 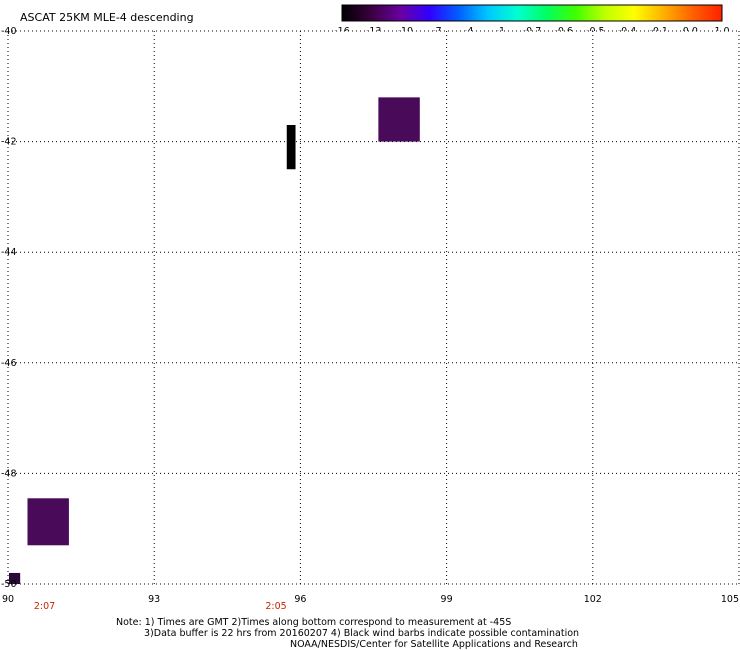 I want to click on x-tick-label: 93, so click(x=154, y=599).